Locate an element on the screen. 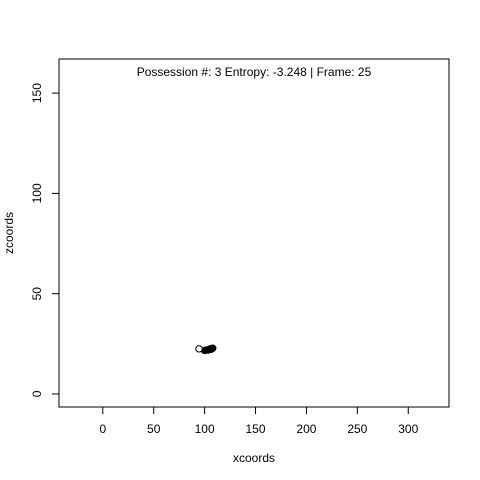 This screenshot has width=480, height=480. y-tick-label: 150 is located at coordinates (37, 93).